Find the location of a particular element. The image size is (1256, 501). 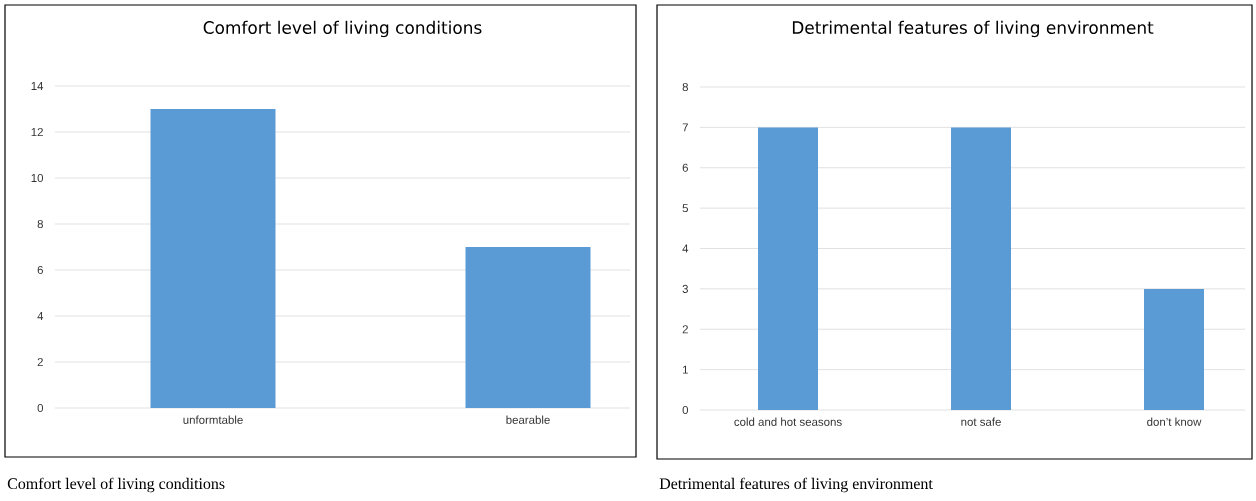

x-tick-label: unformtable is located at coordinates (213, 419).